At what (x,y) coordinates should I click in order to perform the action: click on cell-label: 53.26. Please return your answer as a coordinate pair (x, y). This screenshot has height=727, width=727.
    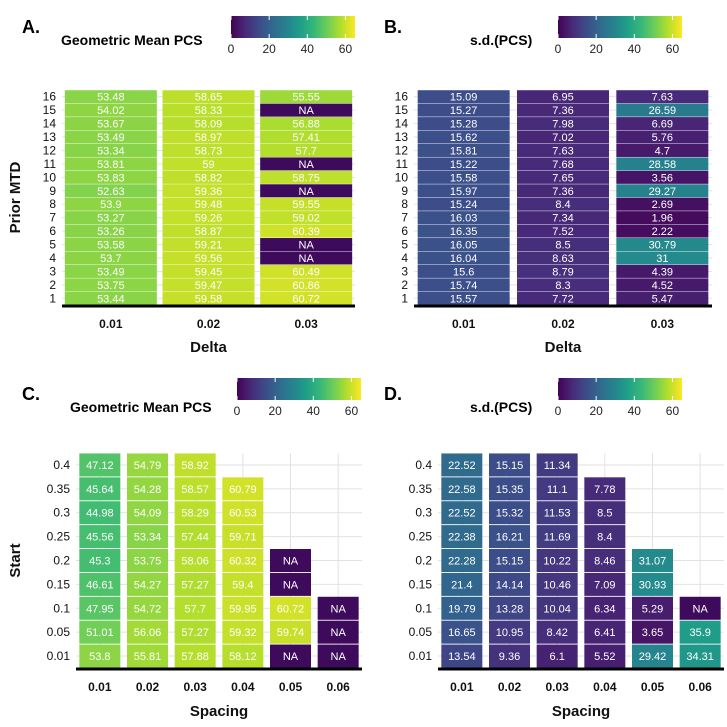
    Looking at the image, I should click on (111, 232).